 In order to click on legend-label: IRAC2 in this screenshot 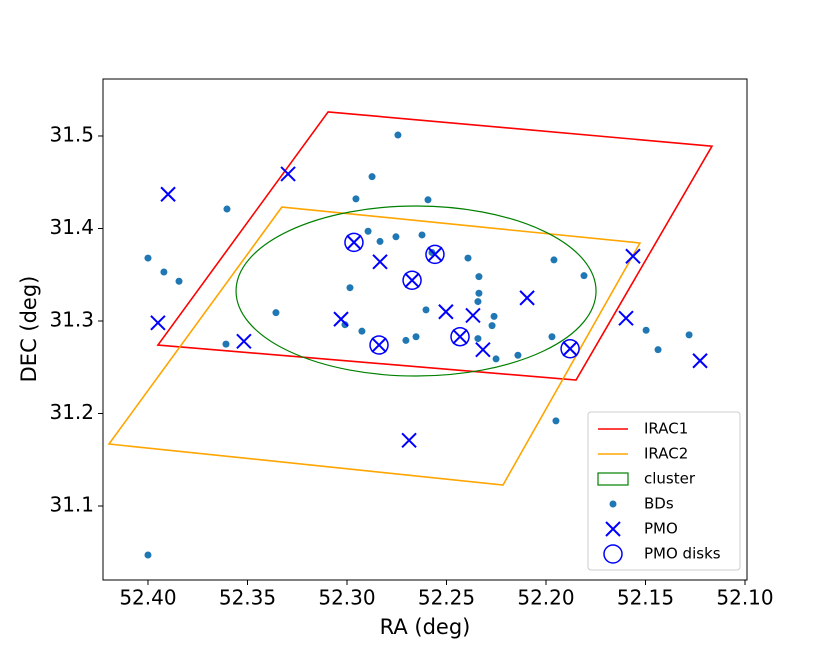, I will do `click(666, 454)`.